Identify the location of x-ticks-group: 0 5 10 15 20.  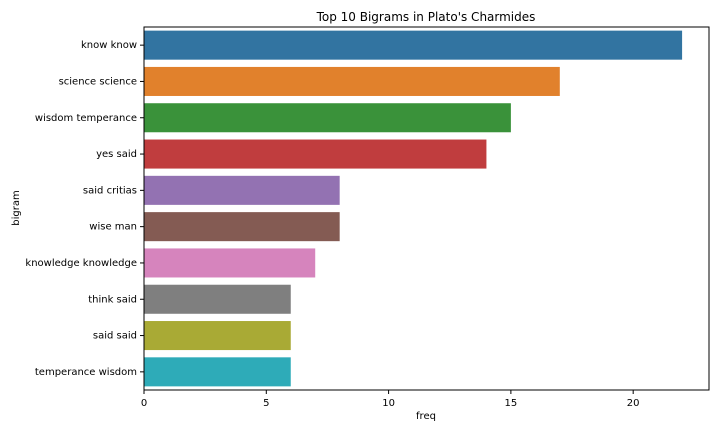
(390, 399).